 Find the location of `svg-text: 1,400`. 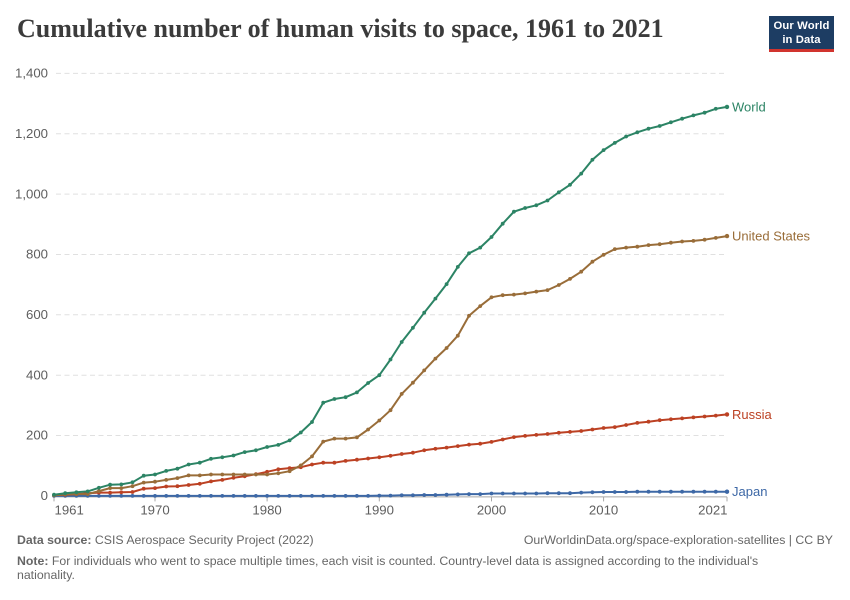

svg-text: 1,400 is located at coordinates (31, 73).